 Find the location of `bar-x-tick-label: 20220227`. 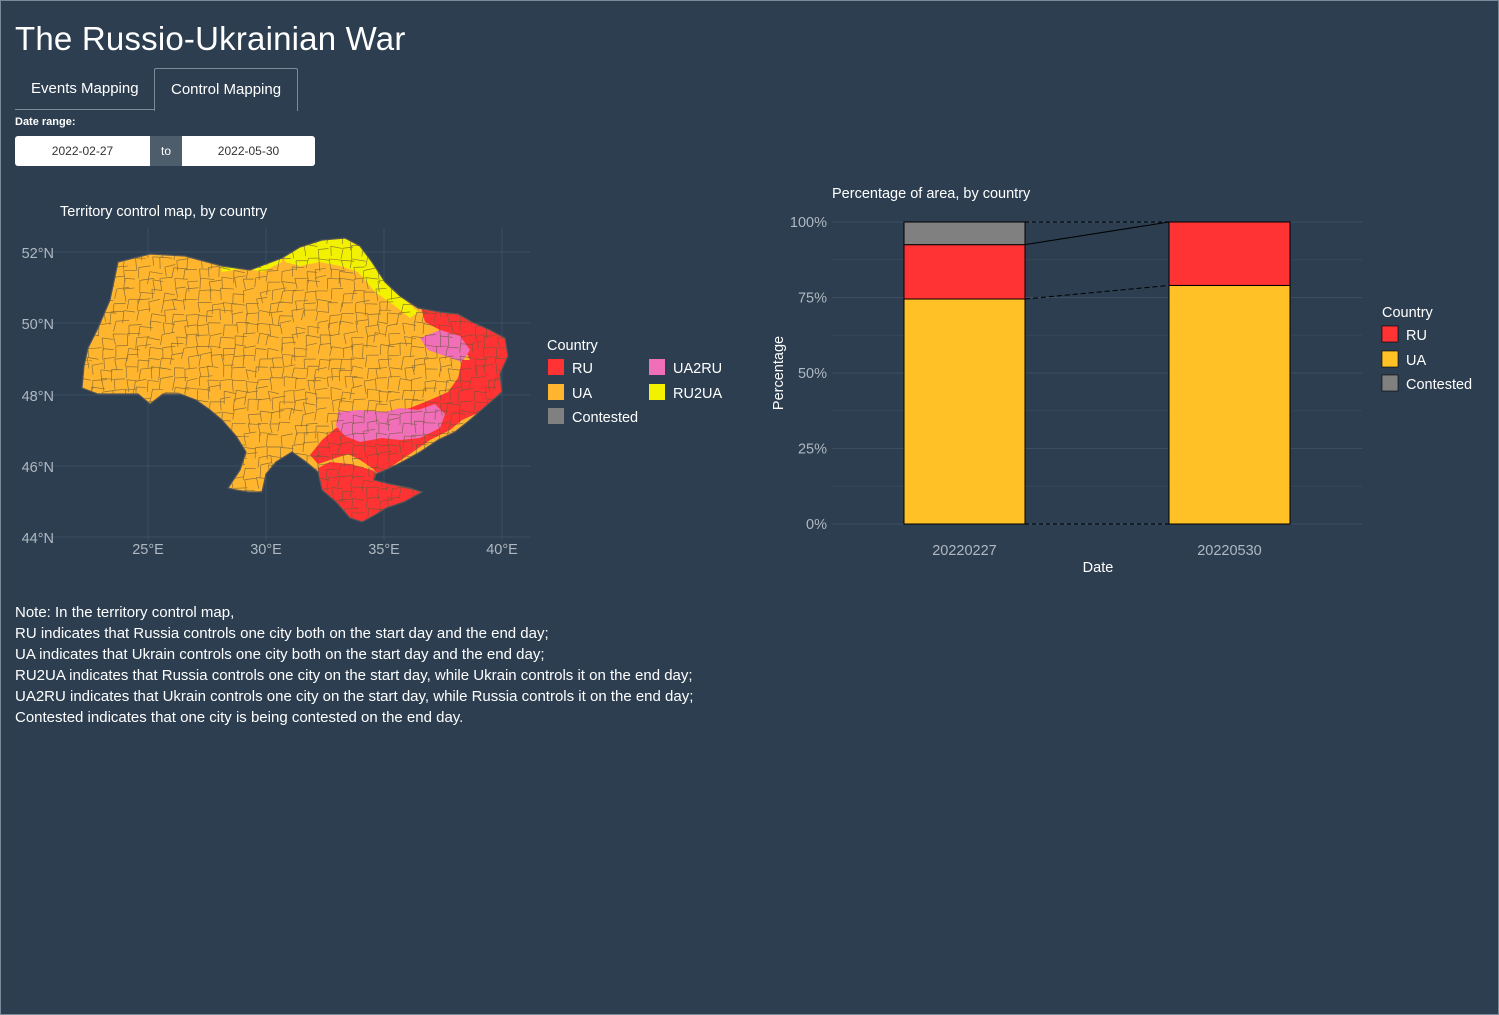

bar-x-tick-label: 20220227 is located at coordinates (964, 551).